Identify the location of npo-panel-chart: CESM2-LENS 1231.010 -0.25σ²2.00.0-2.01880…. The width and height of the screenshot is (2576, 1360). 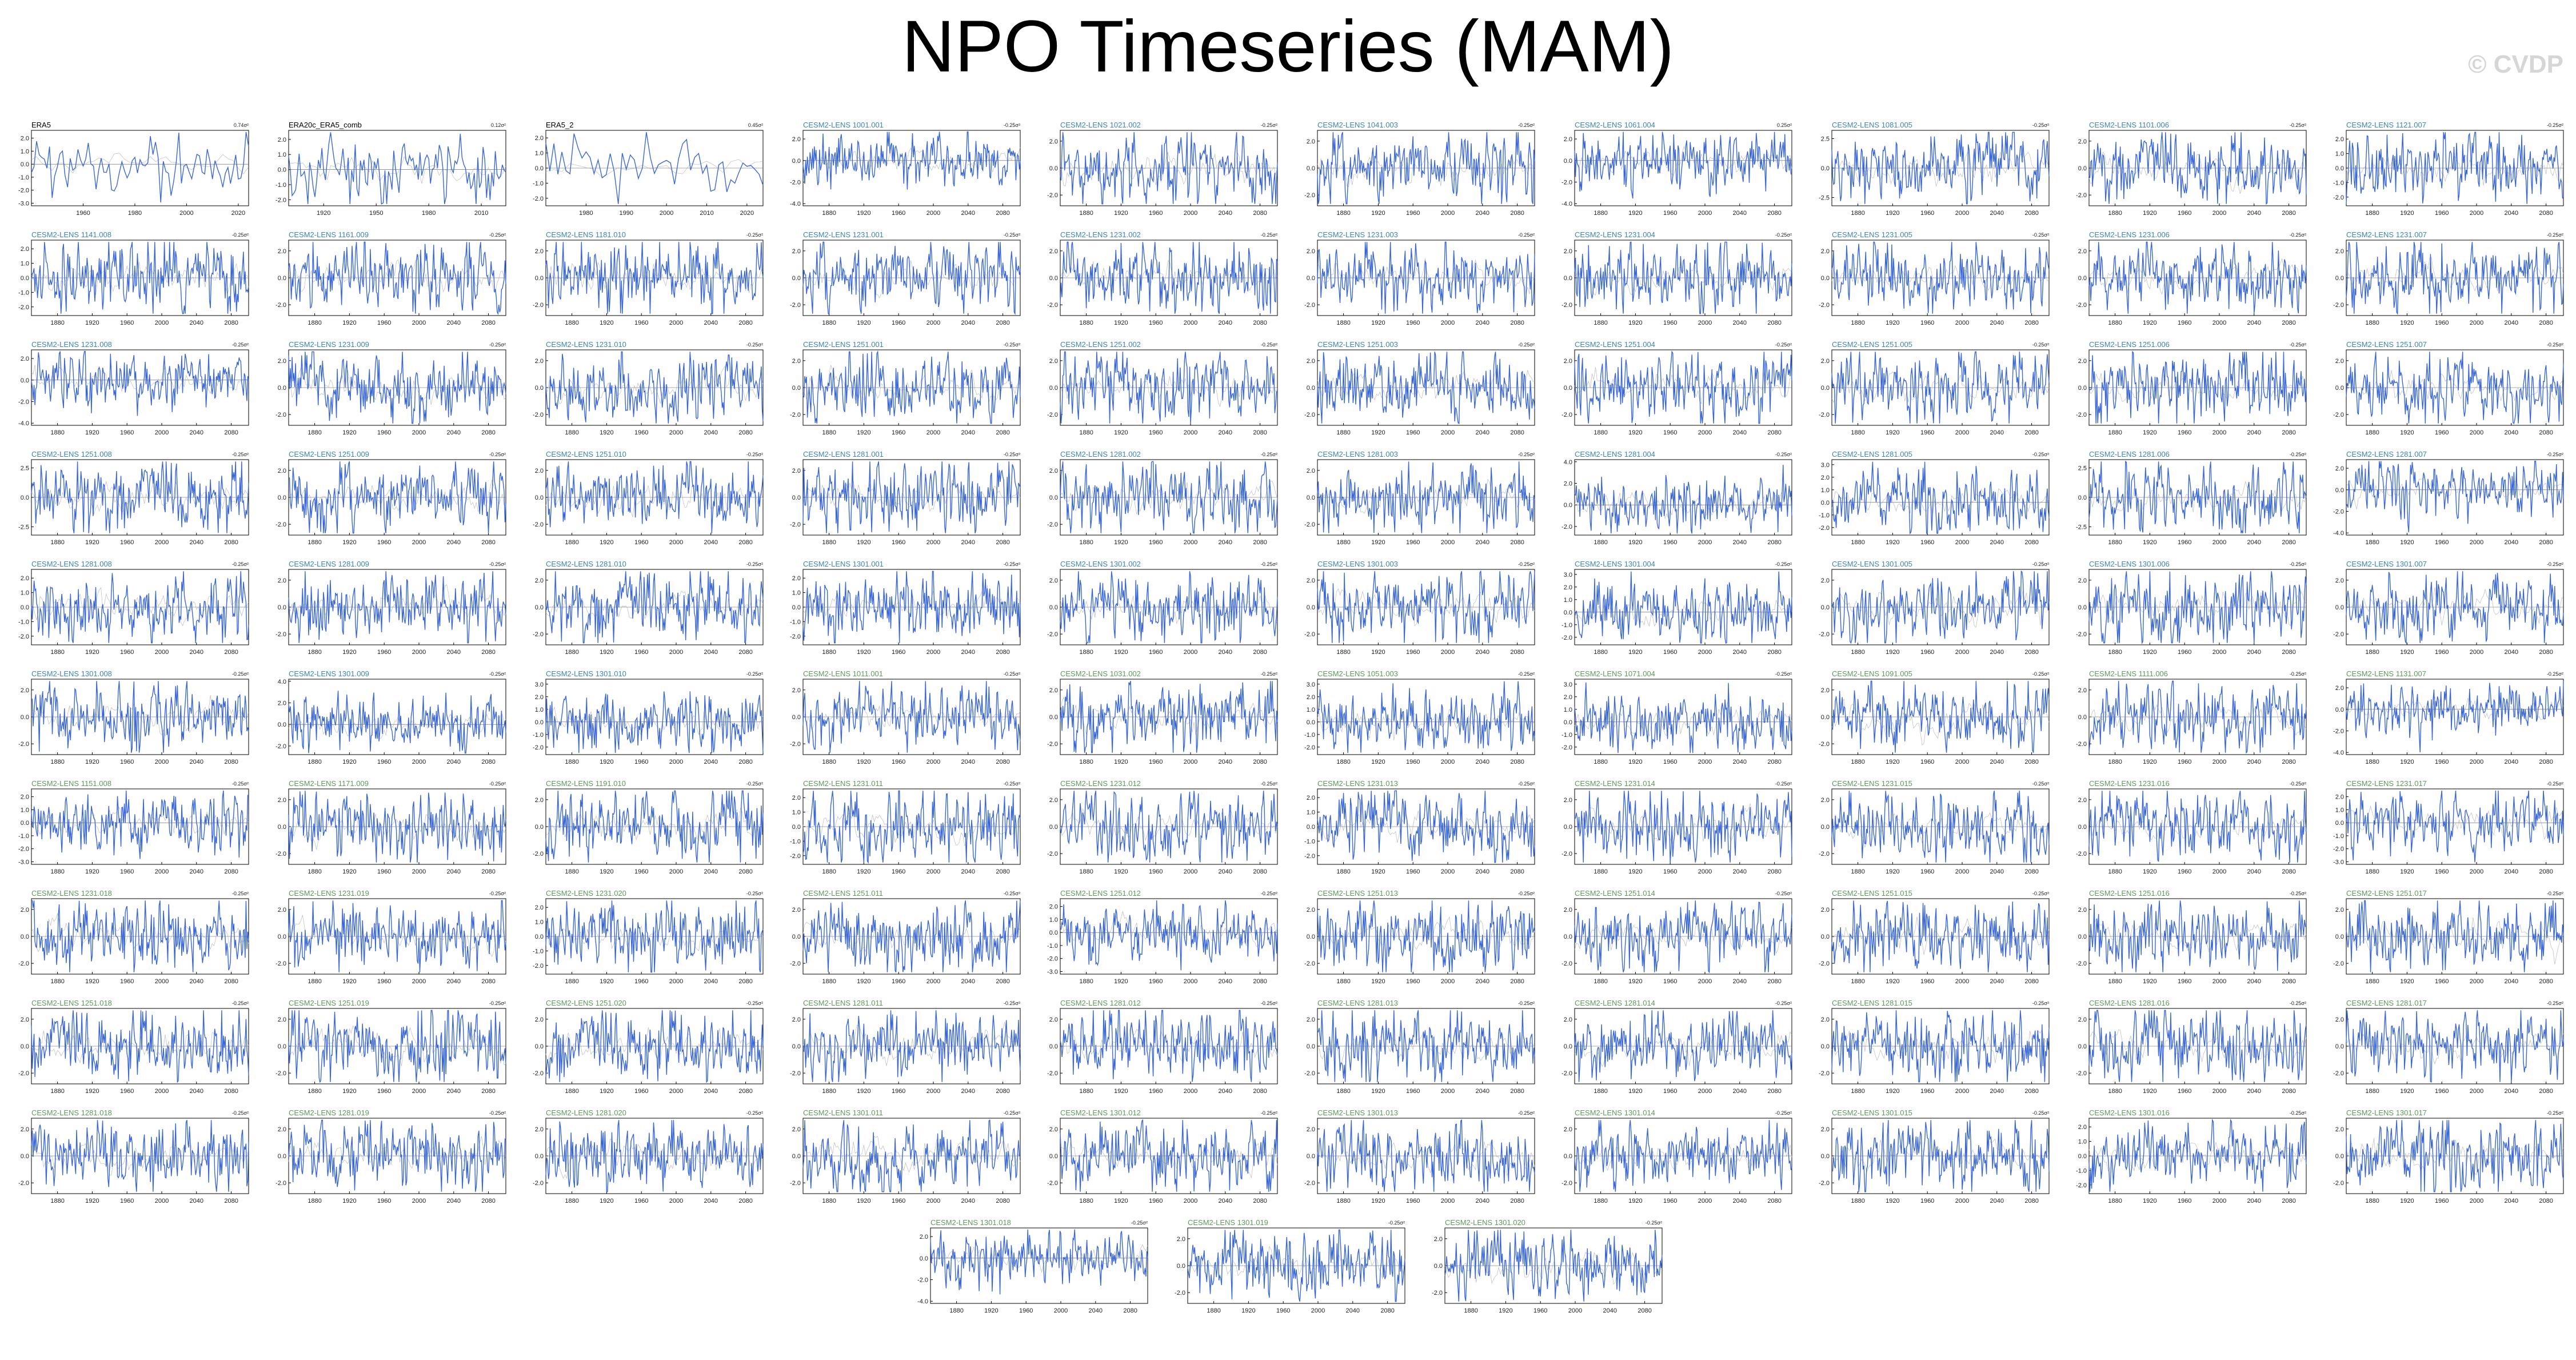
(648, 388).